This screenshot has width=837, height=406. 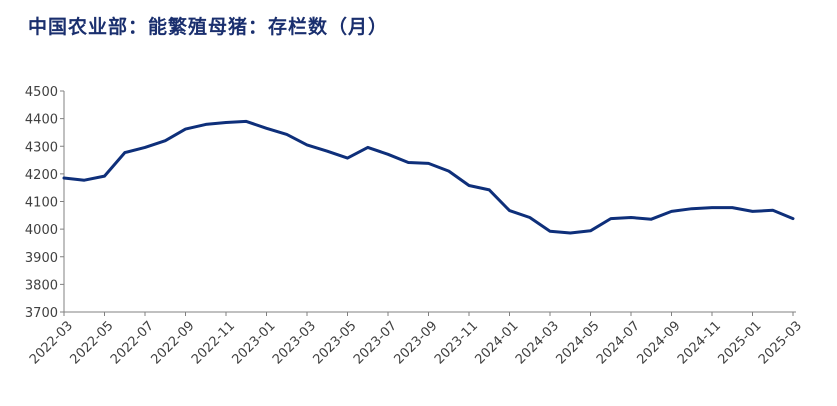 I want to click on x-tick-label: 2023-03, so click(x=294, y=342).